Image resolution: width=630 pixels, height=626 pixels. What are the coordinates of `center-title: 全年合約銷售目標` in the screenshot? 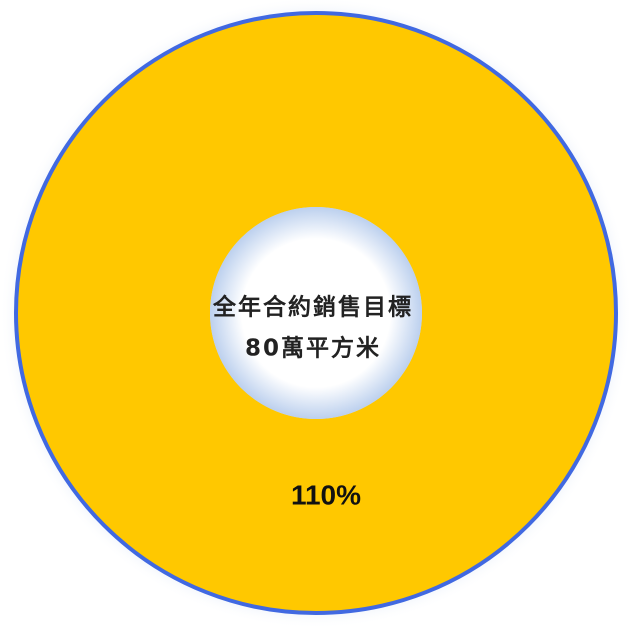 It's located at (312, 307).